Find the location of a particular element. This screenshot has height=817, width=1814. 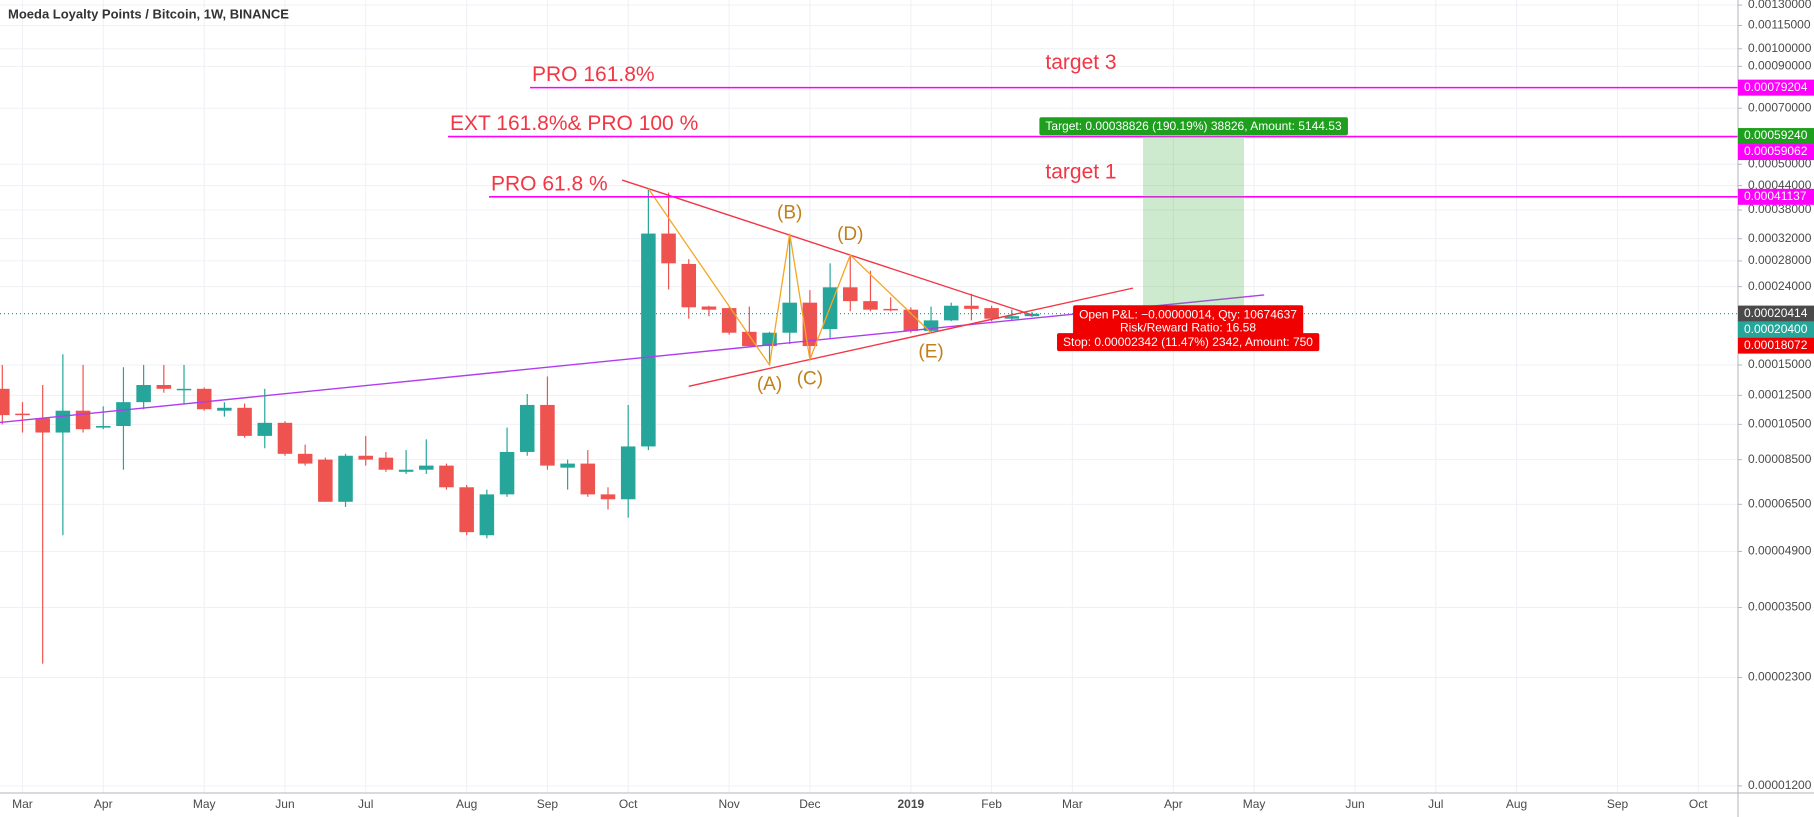

y-tick-label: 0.00115000 is located at coordinates (1779, 25).